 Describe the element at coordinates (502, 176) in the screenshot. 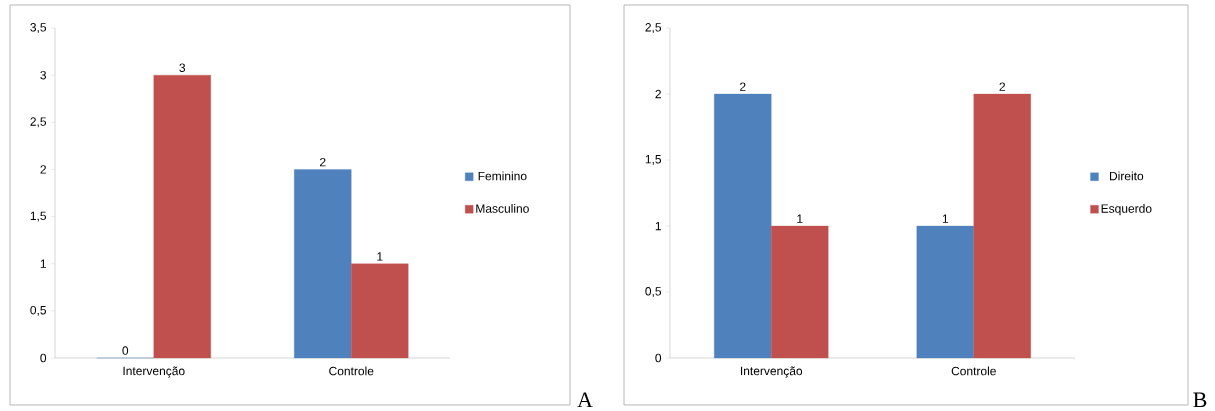

I see `legend-label: Feminino` at that location.